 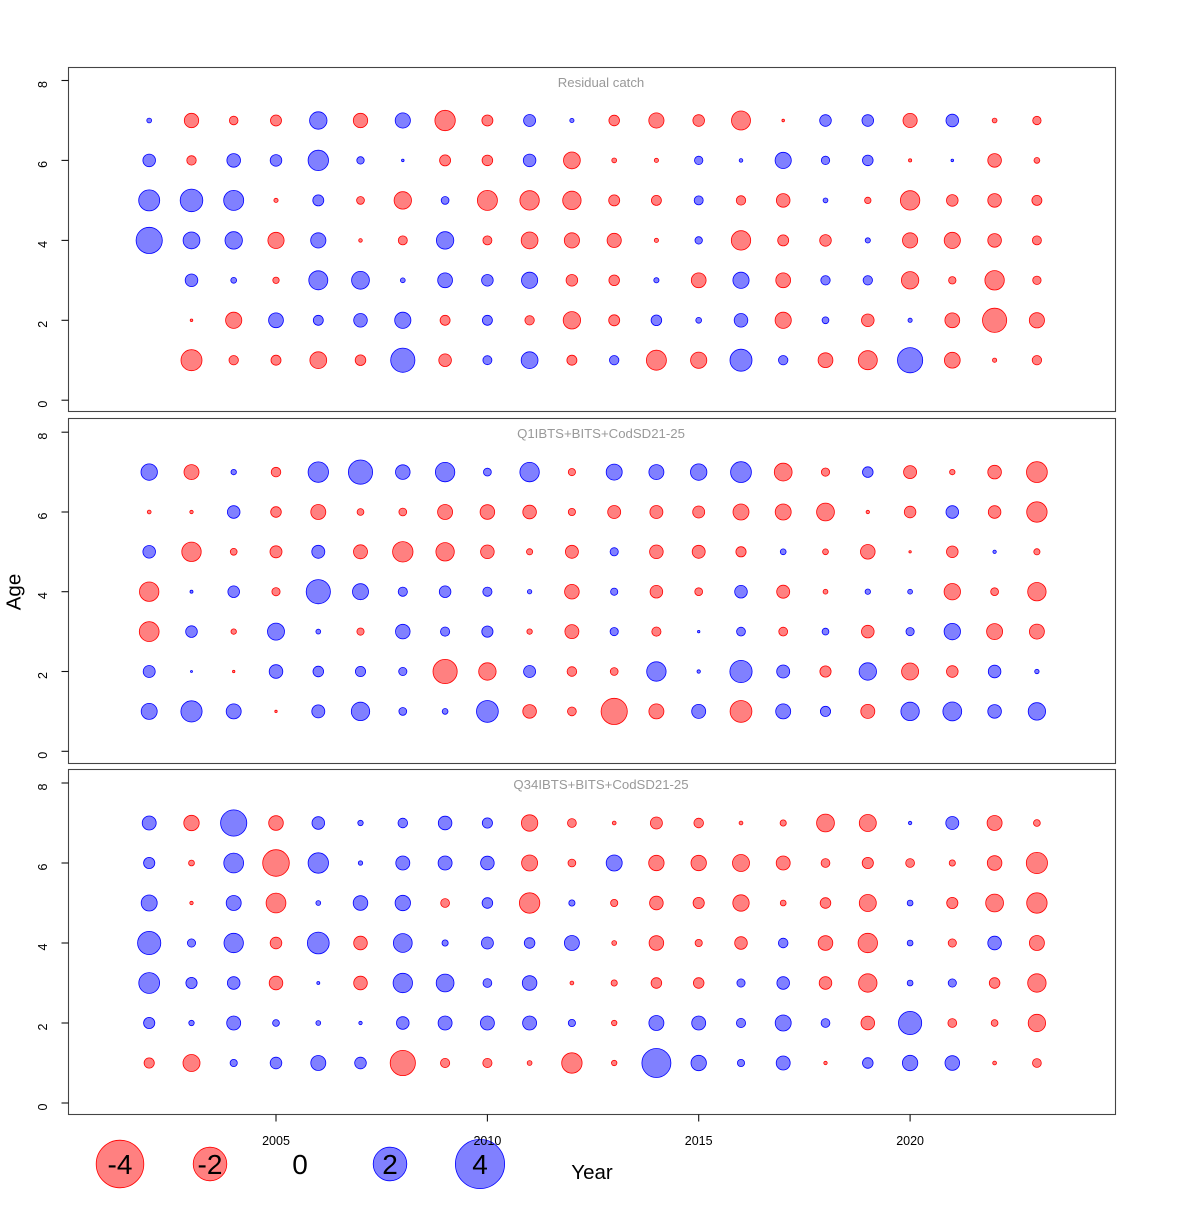 What do you see at coordinates (592, 1172) in the screenshot?
I see `svg-text: Year` at bounding box center [592, 1172].